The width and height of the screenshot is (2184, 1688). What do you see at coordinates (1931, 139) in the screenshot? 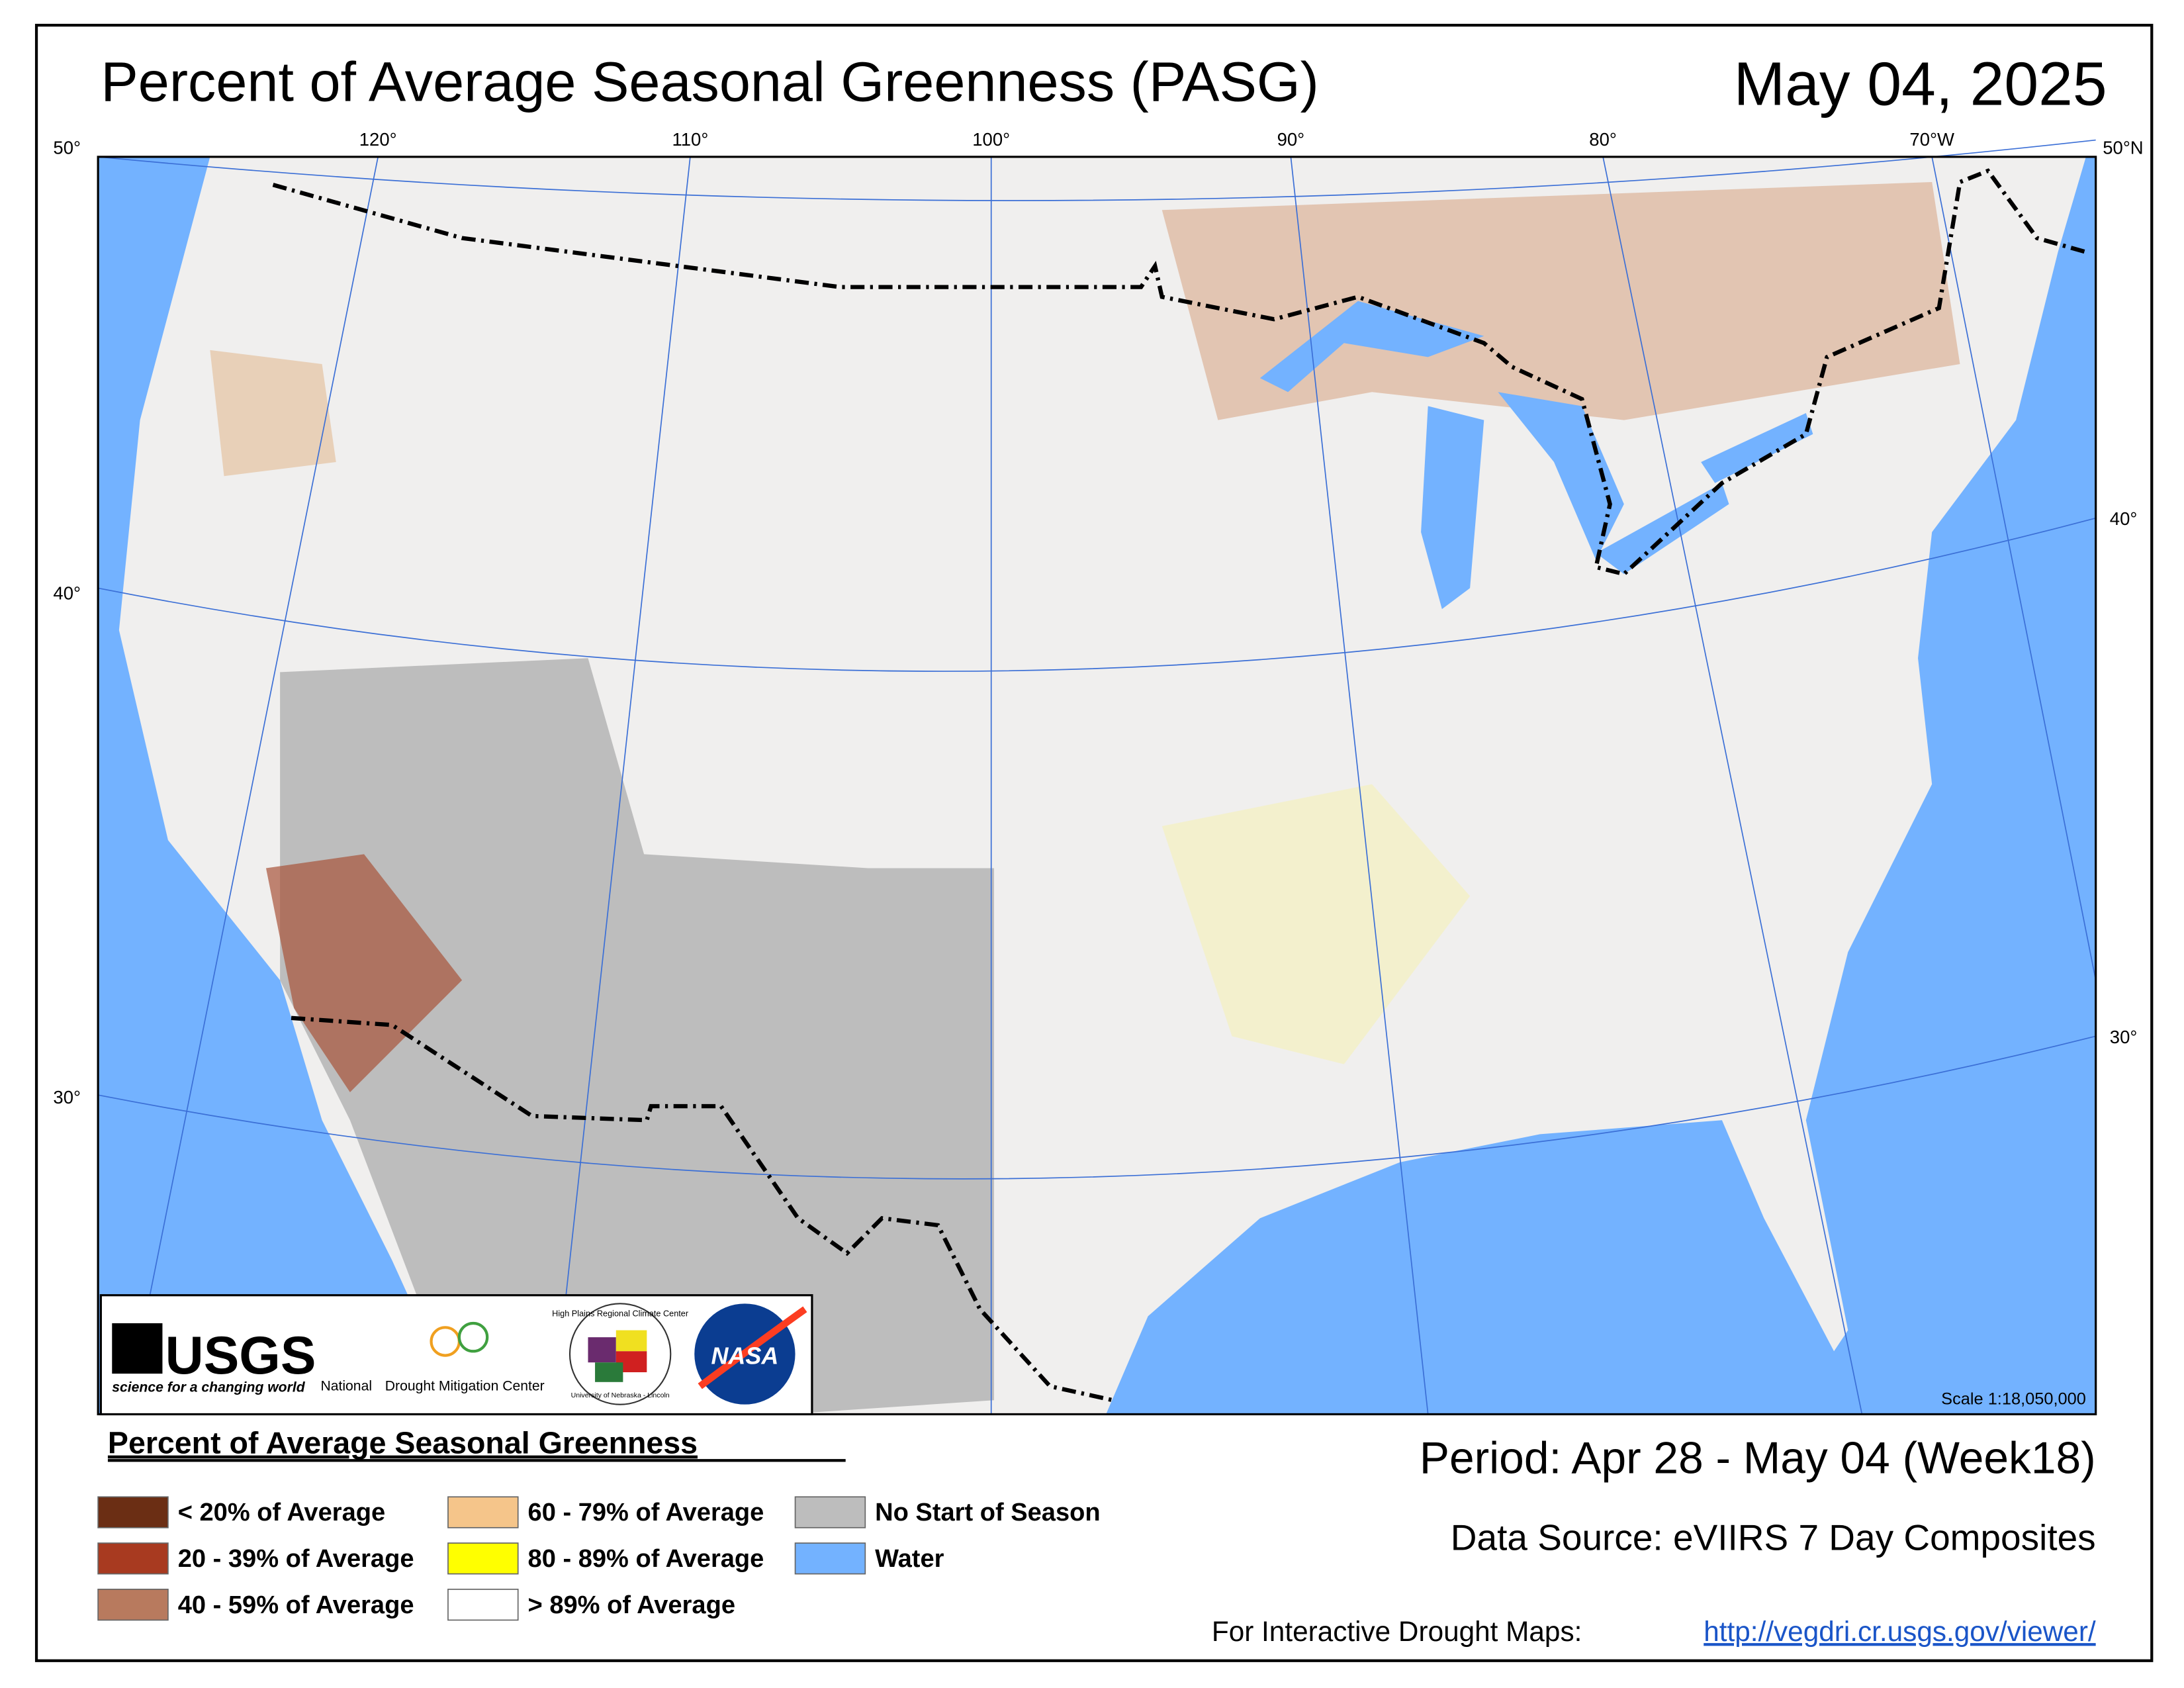
I see `lon-label: 70°W` at bounding box center [1931, 139].